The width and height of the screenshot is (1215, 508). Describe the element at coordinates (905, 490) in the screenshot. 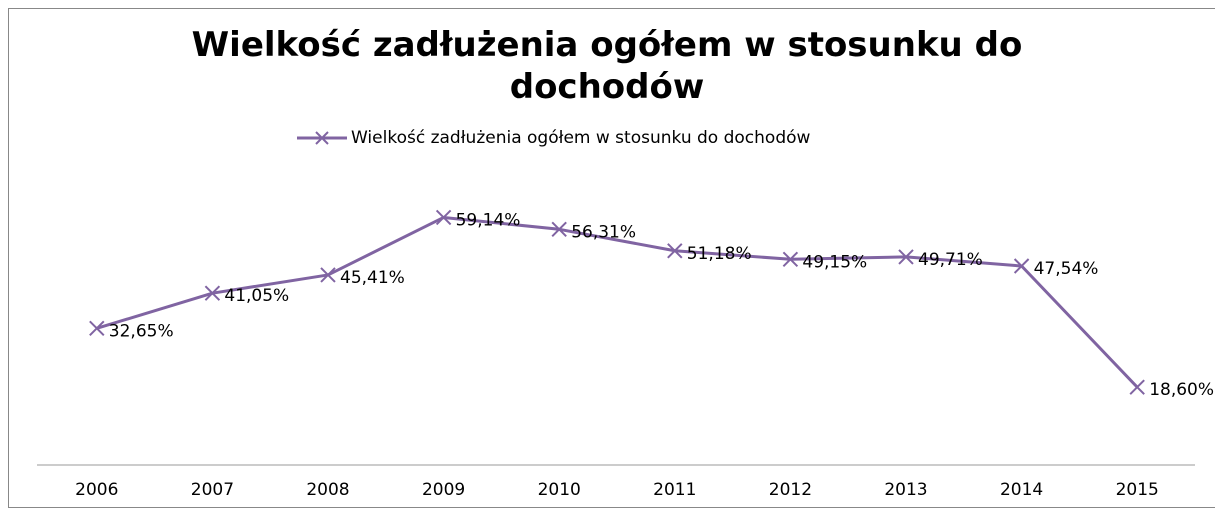

I see `x-tick-label: 2013` at that location.